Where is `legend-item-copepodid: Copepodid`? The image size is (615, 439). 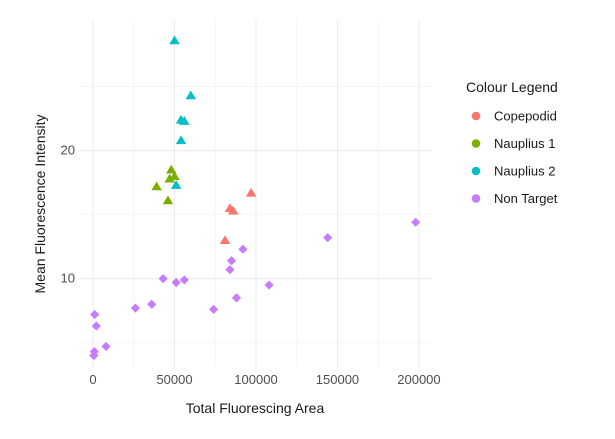 legend-item-copepodid: Copepodid is located at coordinates (514, 116).